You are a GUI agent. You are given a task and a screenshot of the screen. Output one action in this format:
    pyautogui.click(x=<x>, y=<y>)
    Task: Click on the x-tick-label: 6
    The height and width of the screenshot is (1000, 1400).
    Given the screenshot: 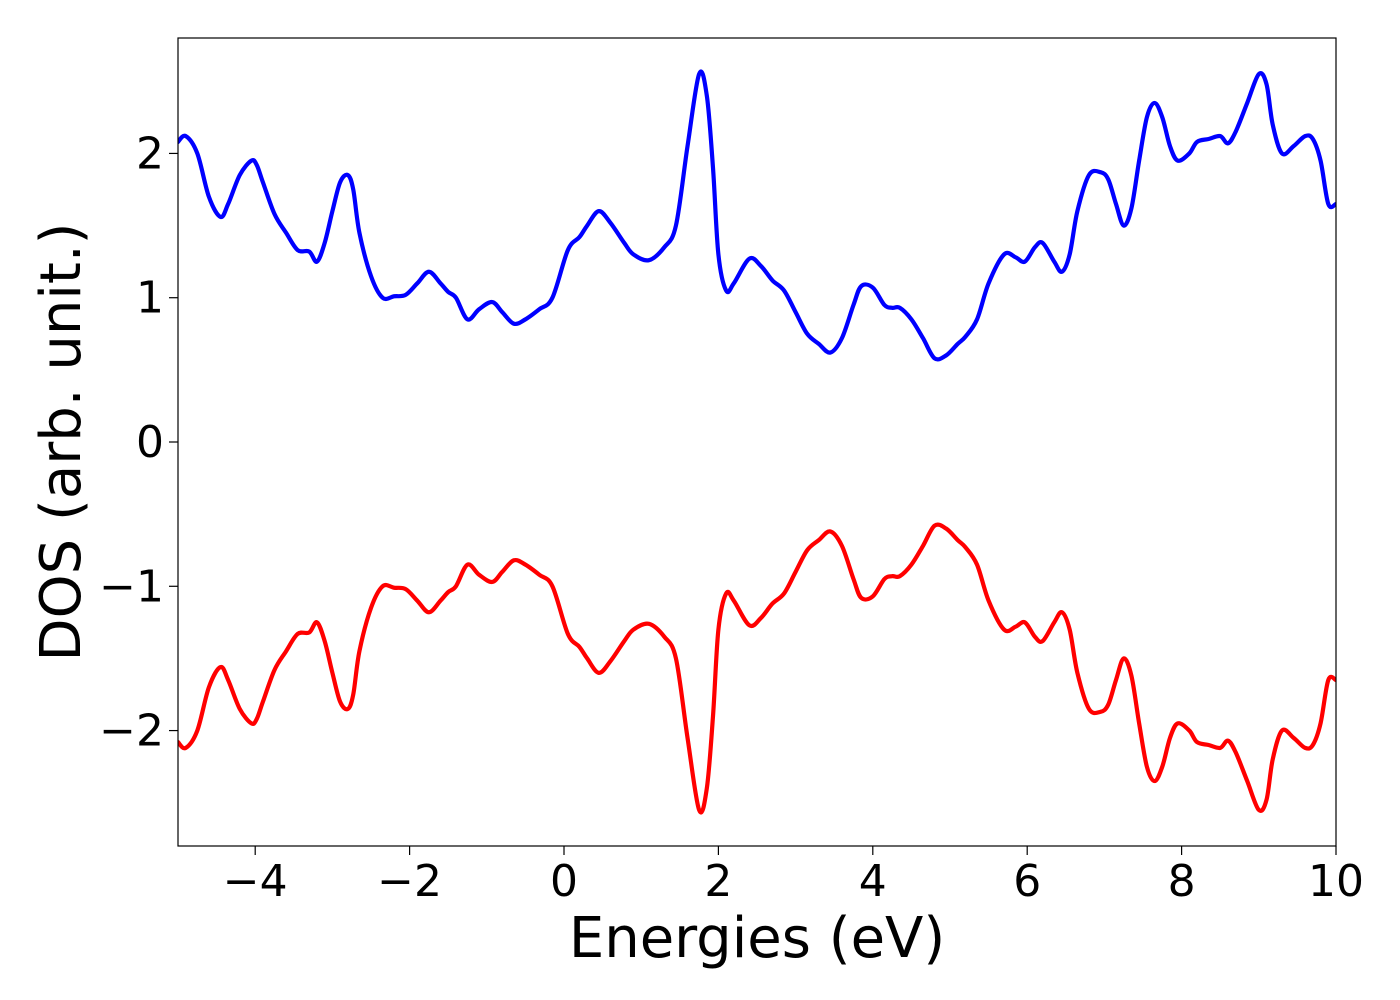 What is the action you would take?
    pyautogui.click(x=1027, y=881)
    